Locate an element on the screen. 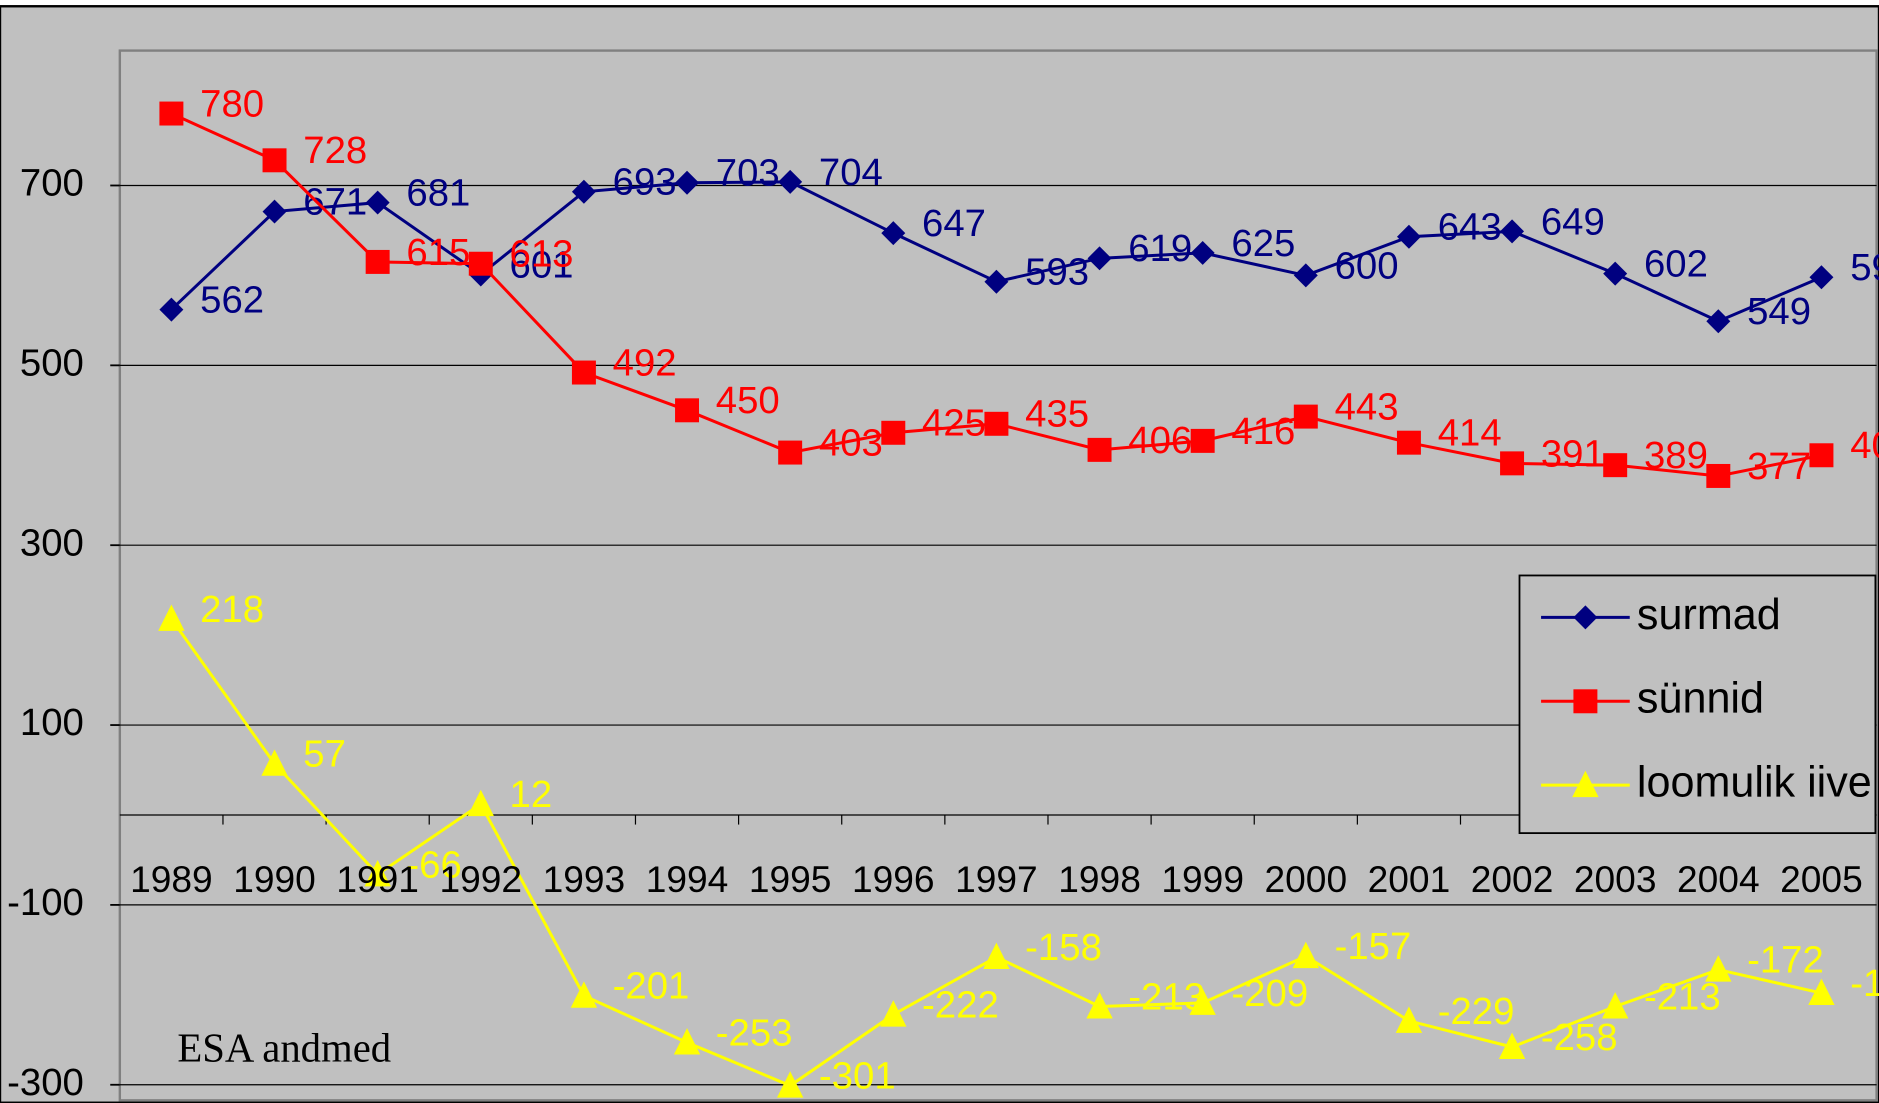  x-tick-label: 2004 is located at coordinates (1718, 879).